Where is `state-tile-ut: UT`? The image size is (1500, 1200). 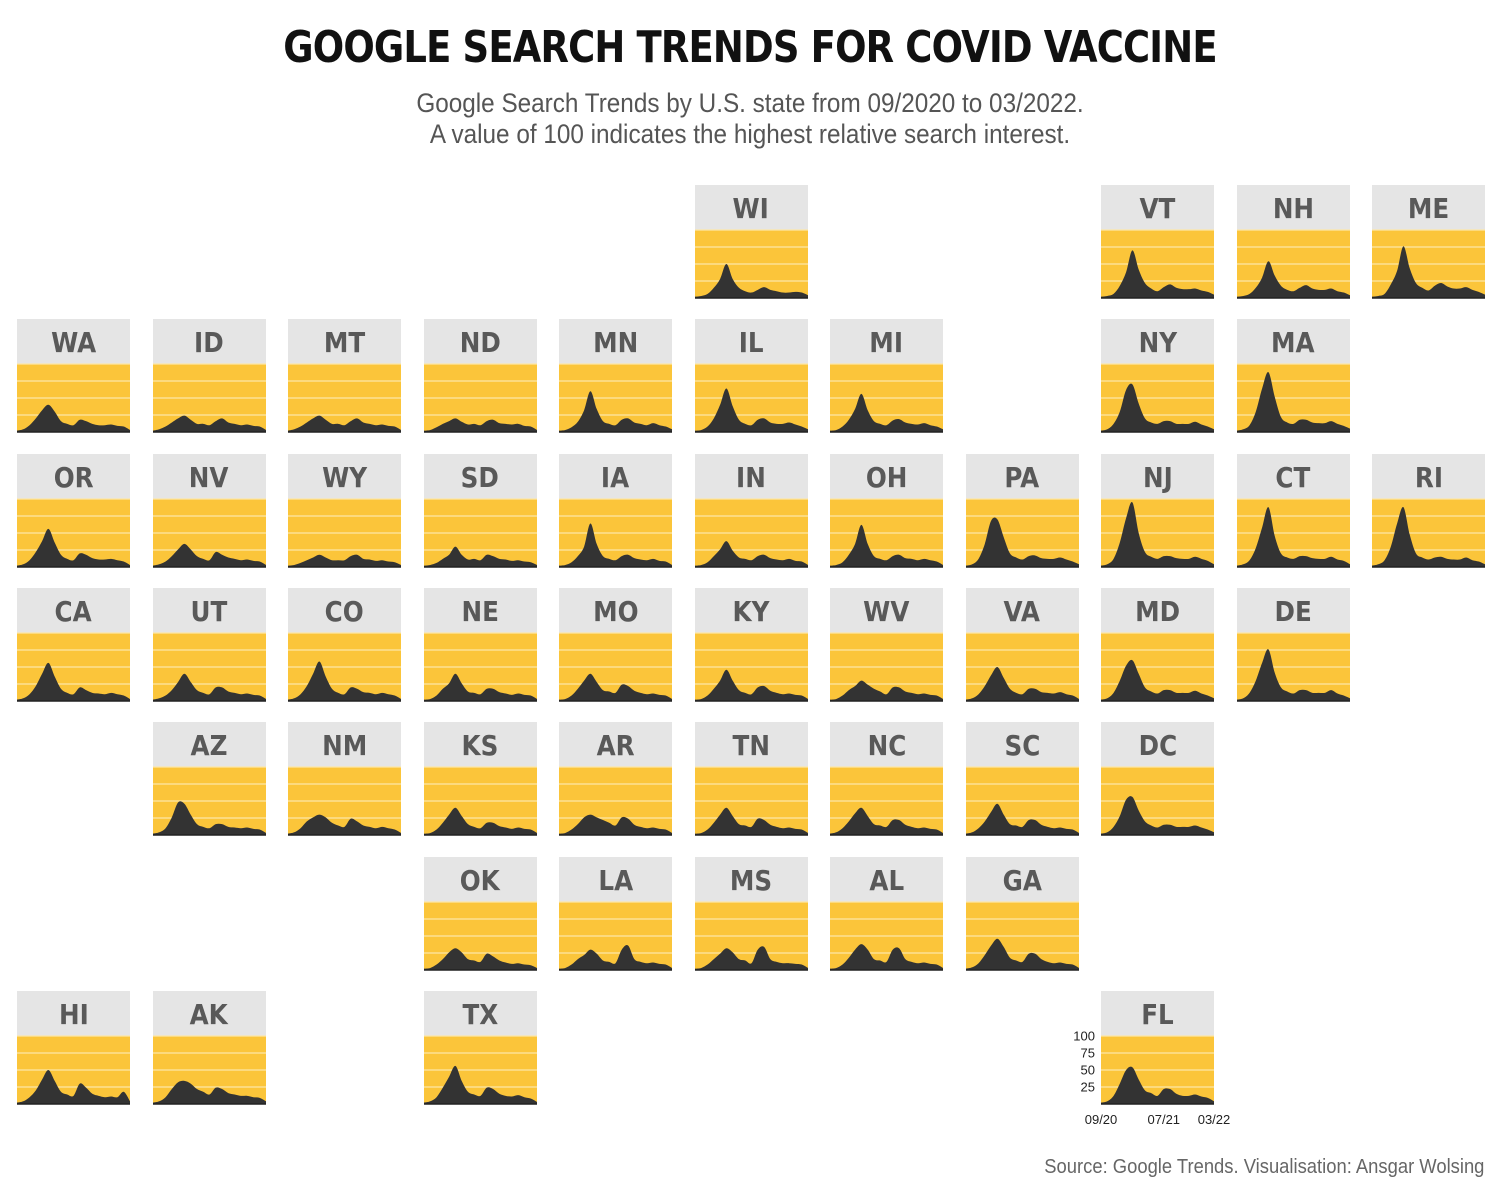
state-tile-ut: UT is located at coordinates (209, 644).